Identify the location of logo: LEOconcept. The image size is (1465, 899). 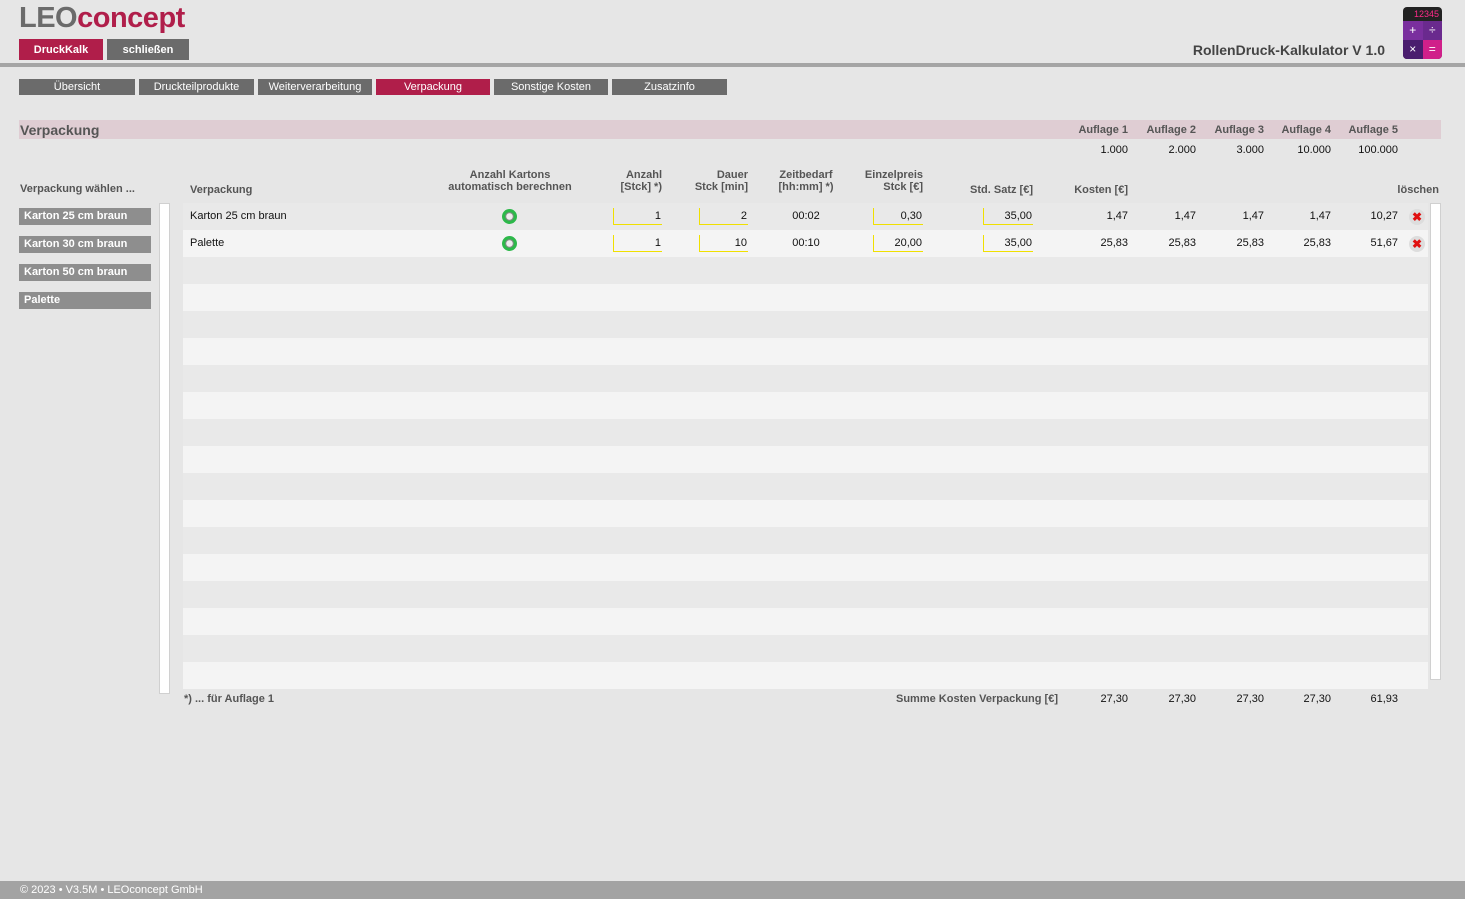
(102, 18).